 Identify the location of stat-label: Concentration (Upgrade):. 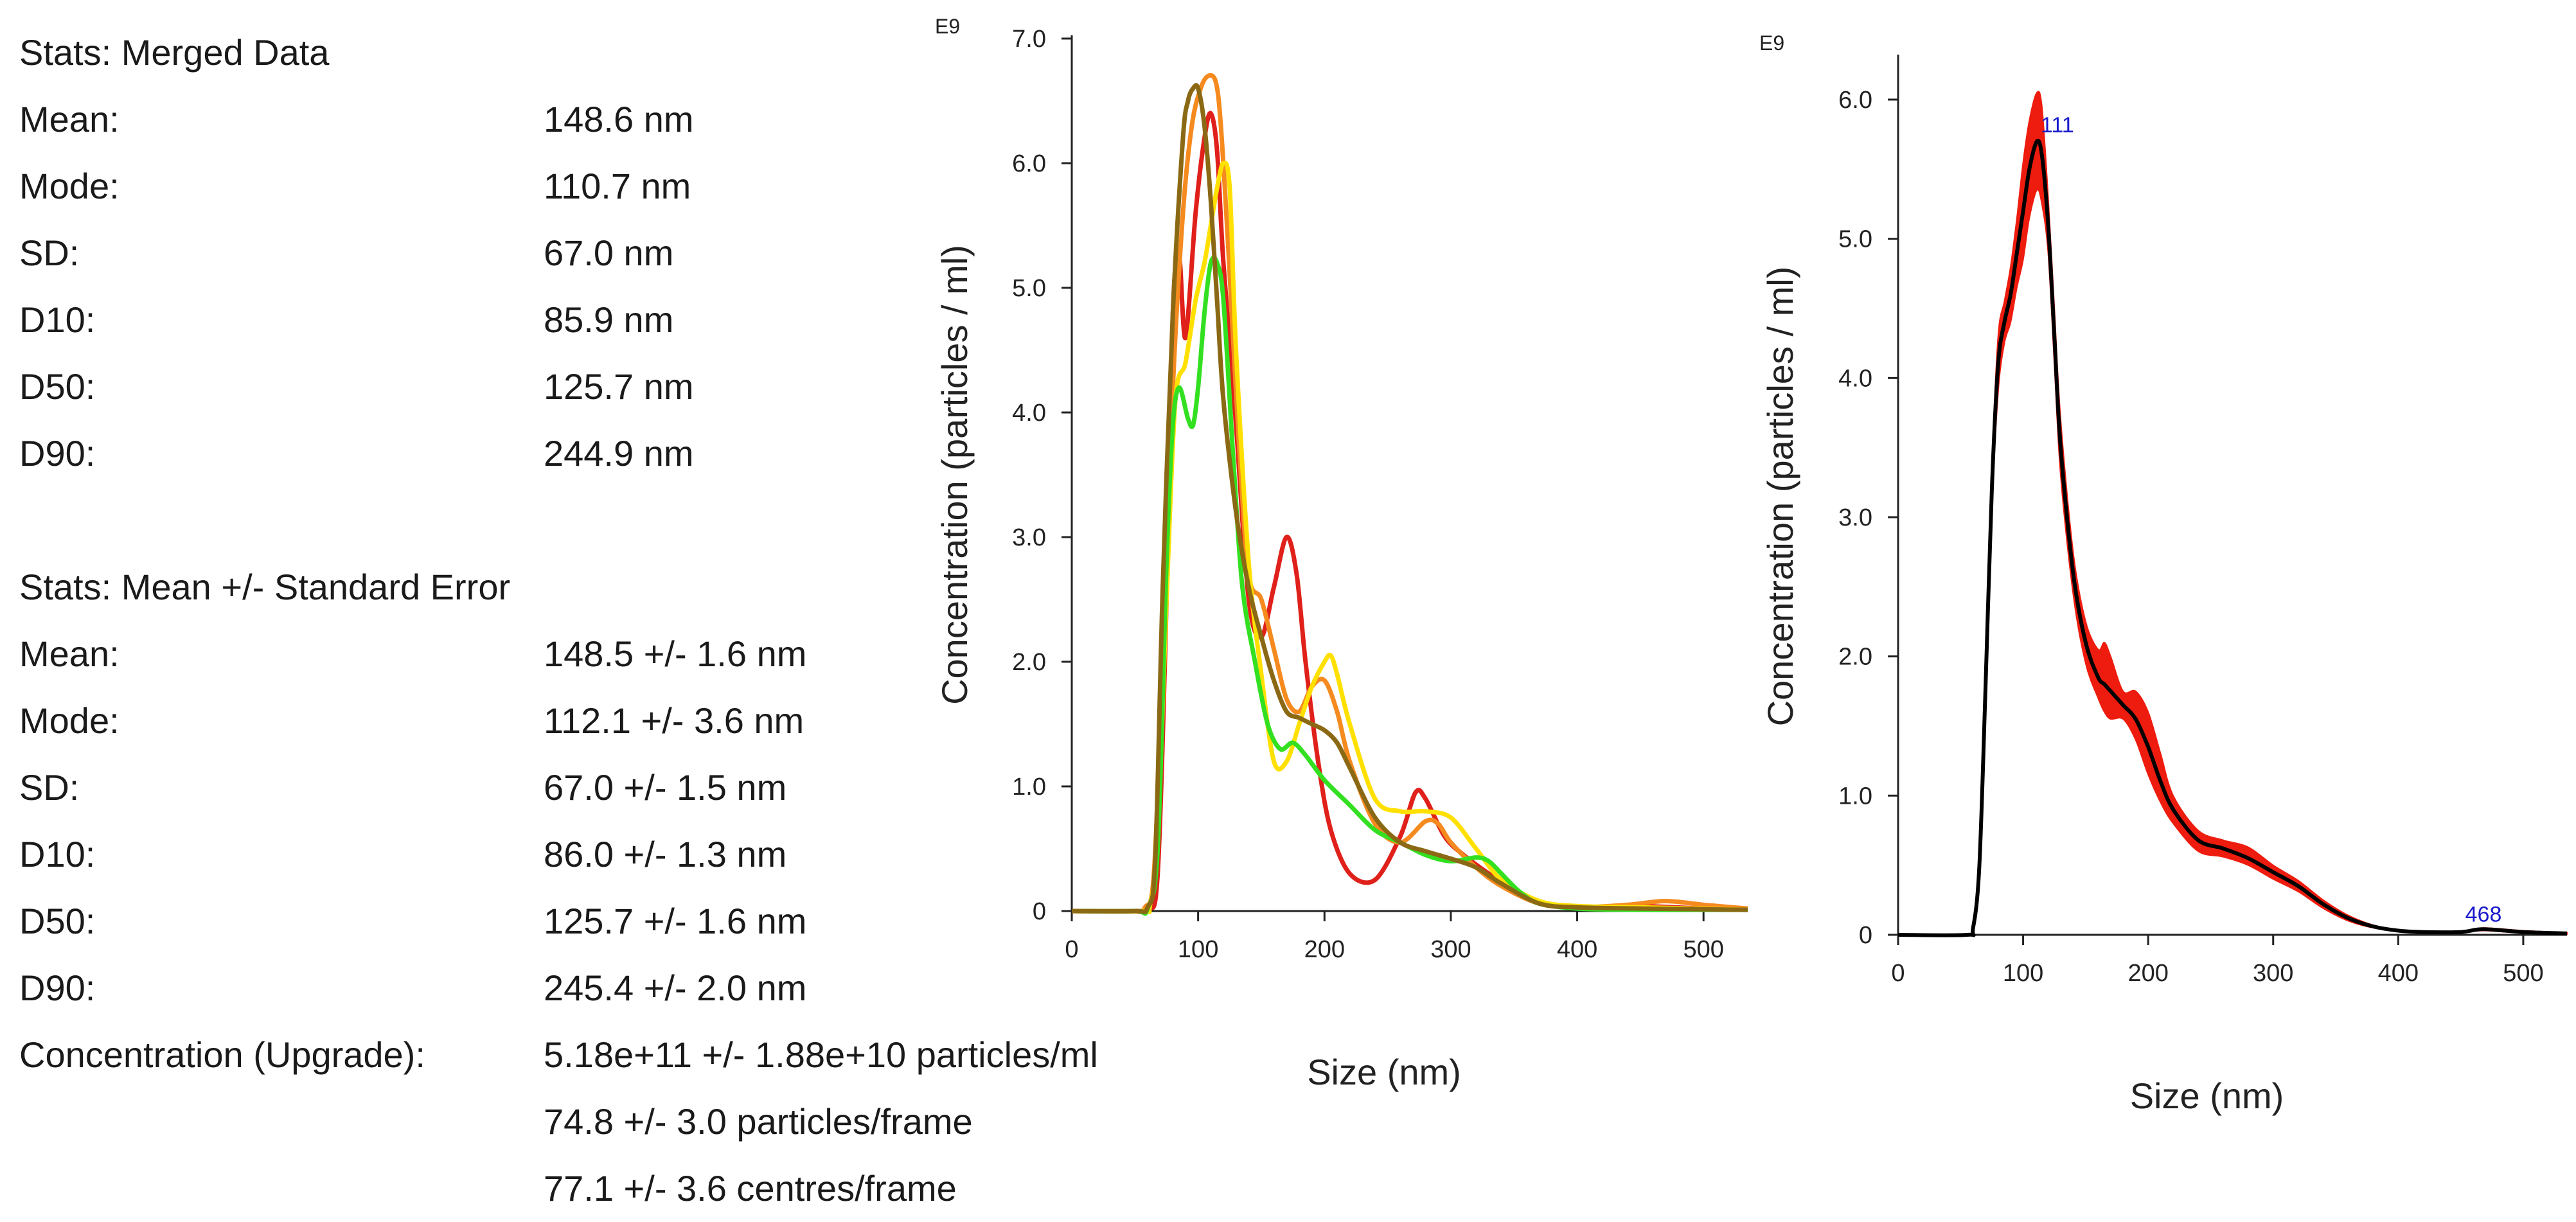
(222, 1054).